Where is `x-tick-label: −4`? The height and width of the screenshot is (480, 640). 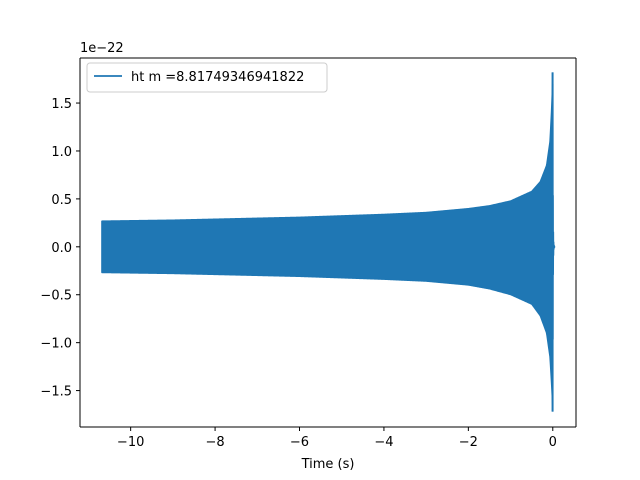 x-tick-label: −4 is located at coordinates (383, 442).